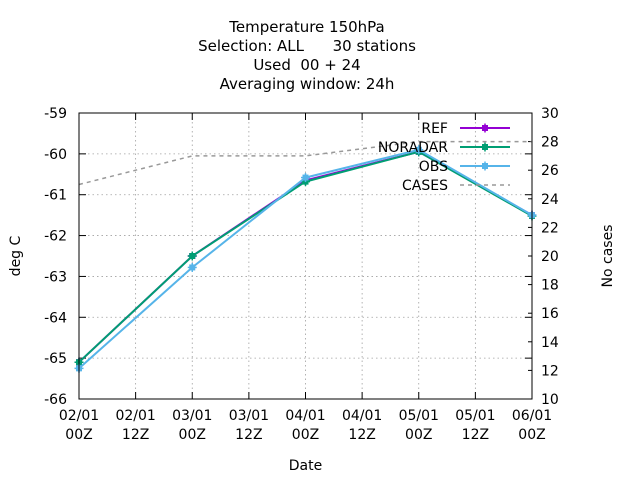 The height and width of the screenshot is (480, 640). I want to click on y2-tick-label: 18, so click(550, 286).